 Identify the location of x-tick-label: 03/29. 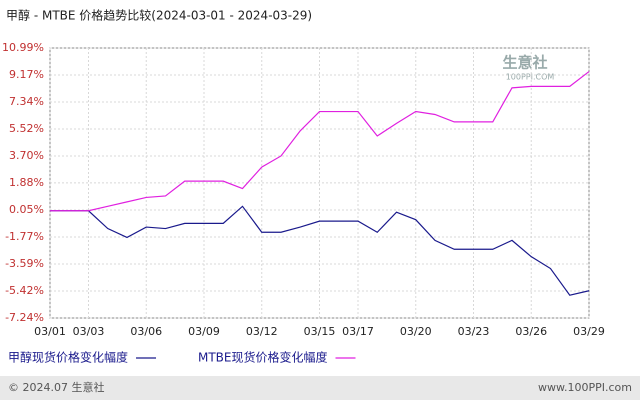
(589, 331).